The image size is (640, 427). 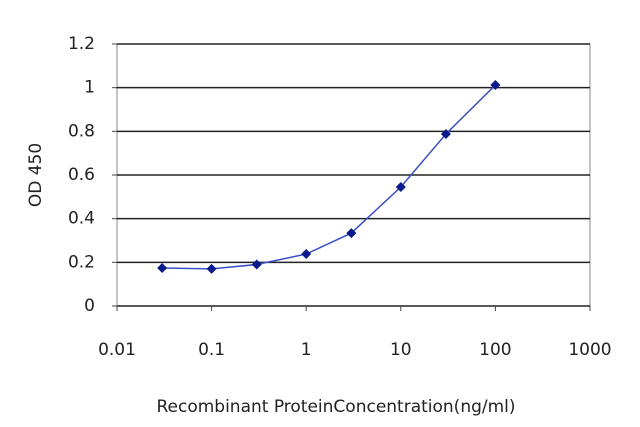 What do you see at coordinates (81, 131) in the screenshot?
I see `y-tick-label: 0.8` at bounding box center [81, 131].